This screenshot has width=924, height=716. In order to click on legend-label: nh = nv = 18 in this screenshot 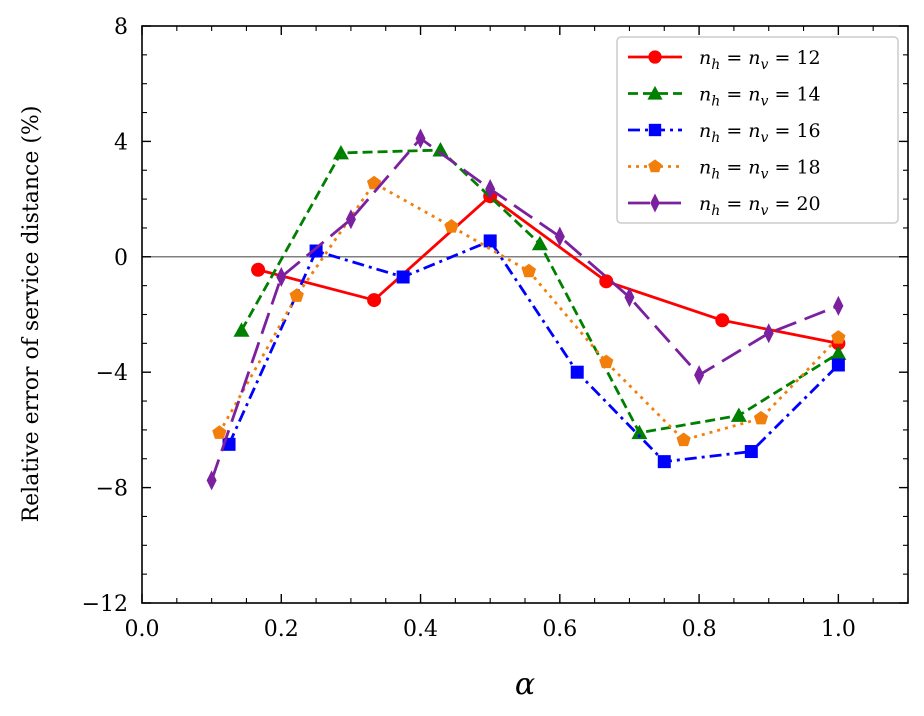, I will do `click(760, 170)`.